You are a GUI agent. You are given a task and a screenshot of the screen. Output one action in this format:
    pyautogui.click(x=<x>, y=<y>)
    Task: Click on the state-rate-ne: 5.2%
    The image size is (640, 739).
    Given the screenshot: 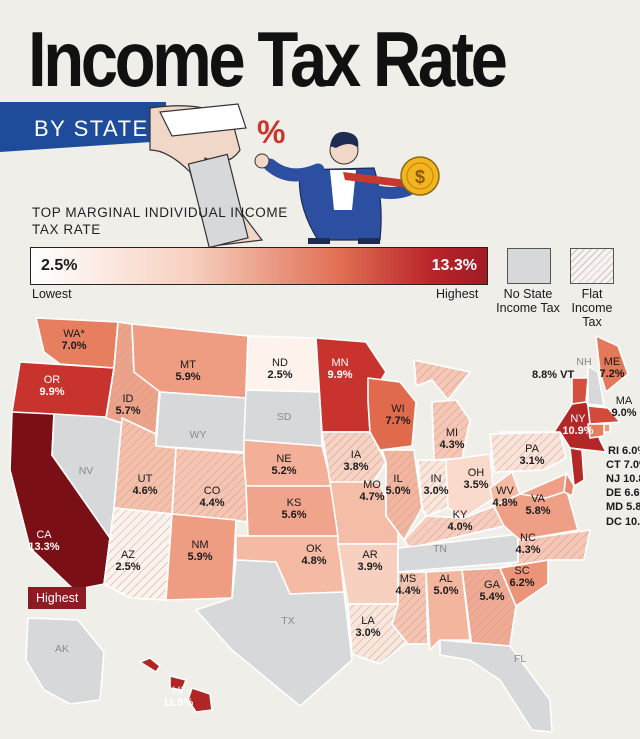 What is the action you would take?
    pyautogui.click(x=283, y=471)
    